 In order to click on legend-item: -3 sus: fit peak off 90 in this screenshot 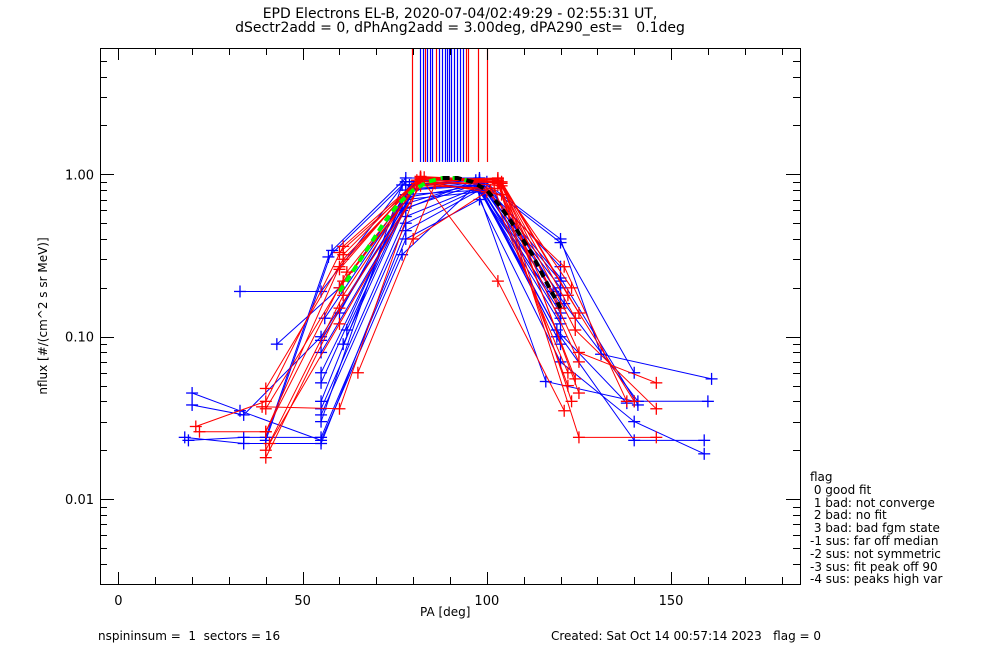, I will do `click(874, 566)`.